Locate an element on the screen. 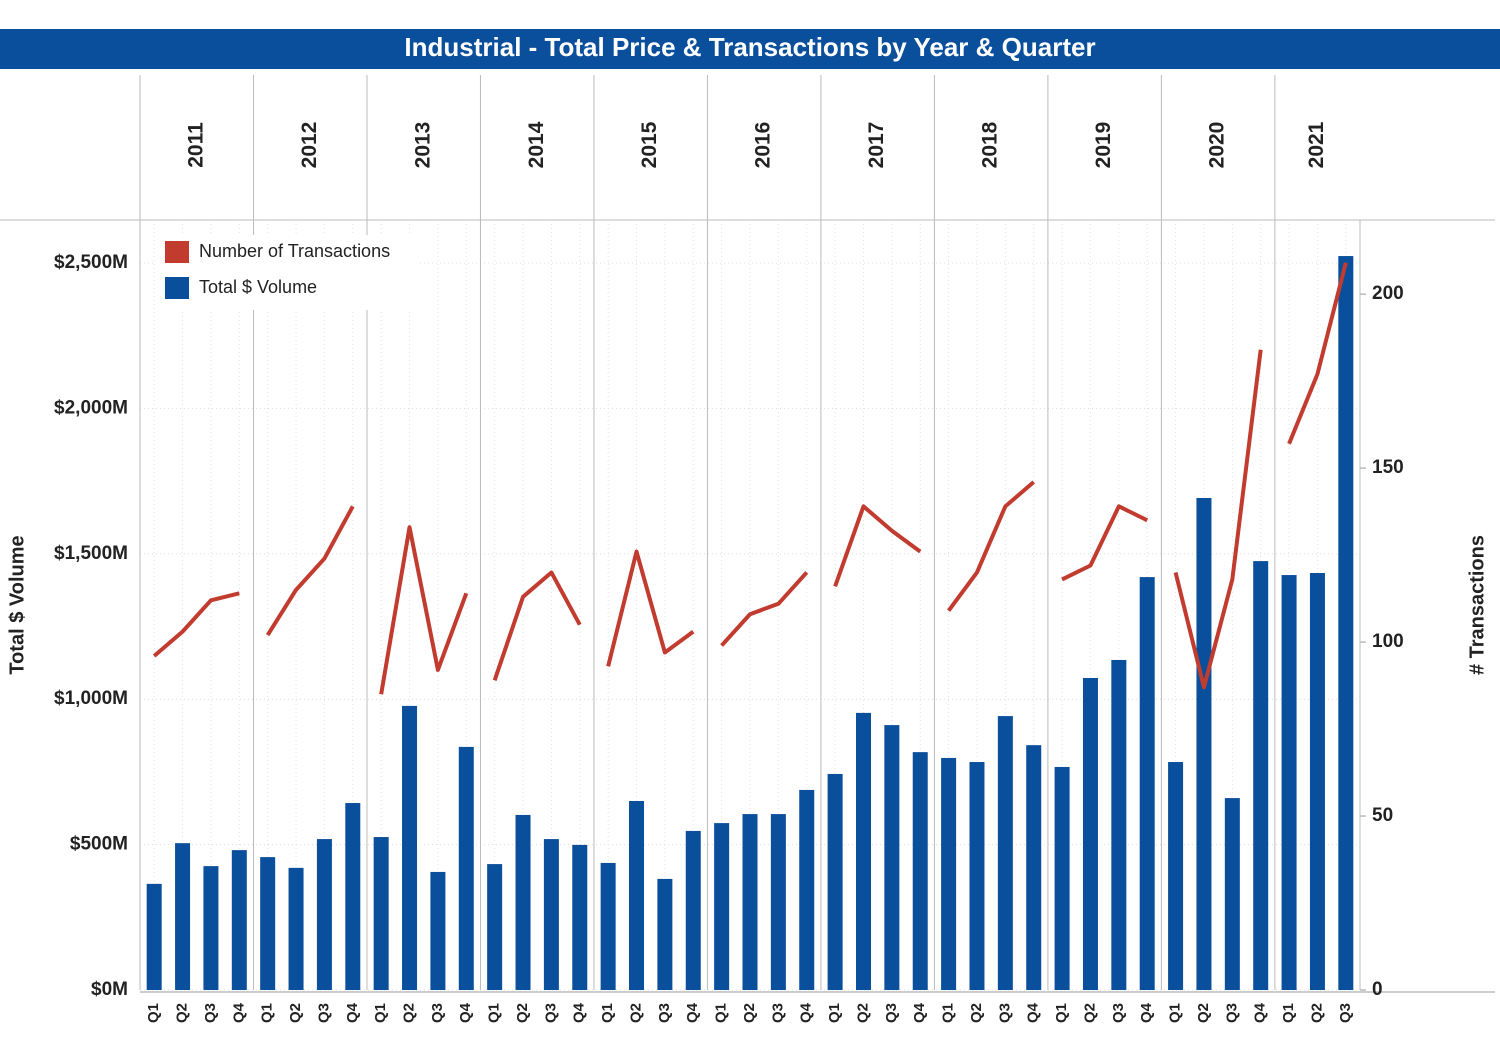  legend-bg is located at coordinates (287, 272).